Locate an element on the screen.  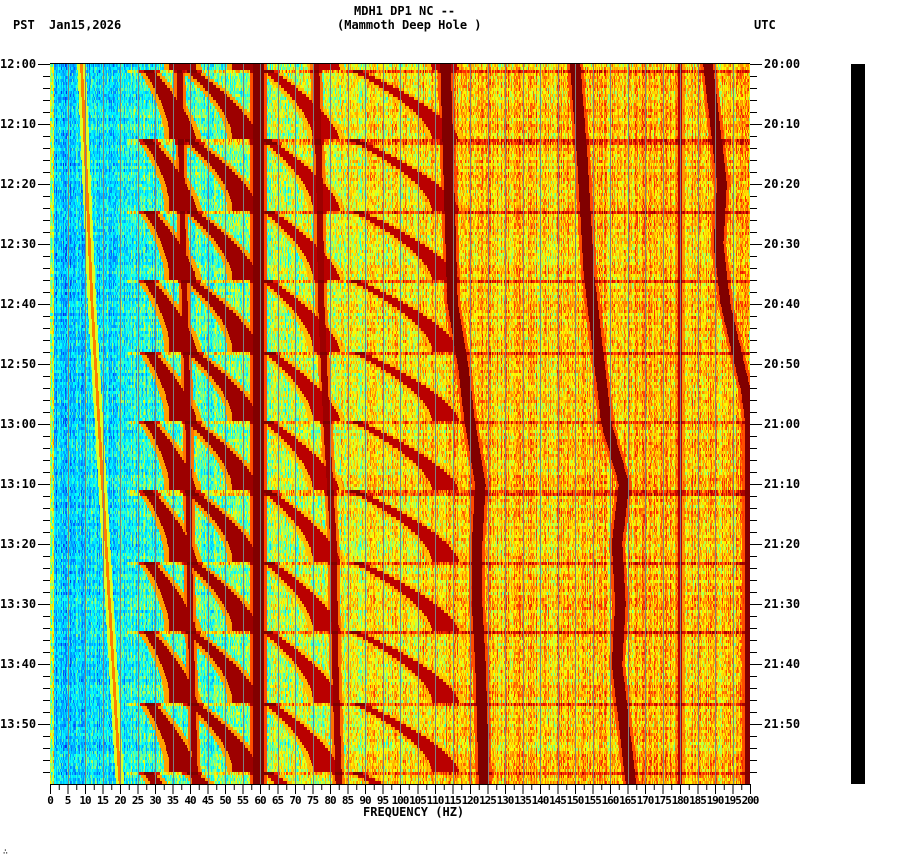
x-tick-label: 120 is located at coordinates (470, 800).